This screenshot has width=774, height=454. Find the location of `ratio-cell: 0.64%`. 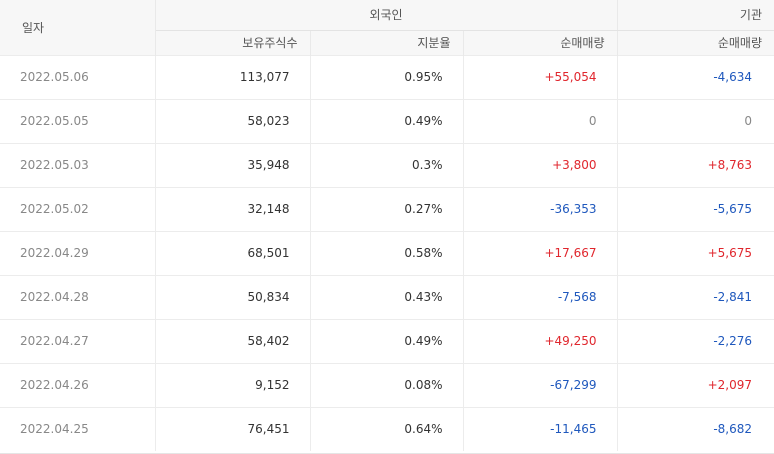

ratio-cell: 0.64% is located at coordinates (387, 428).